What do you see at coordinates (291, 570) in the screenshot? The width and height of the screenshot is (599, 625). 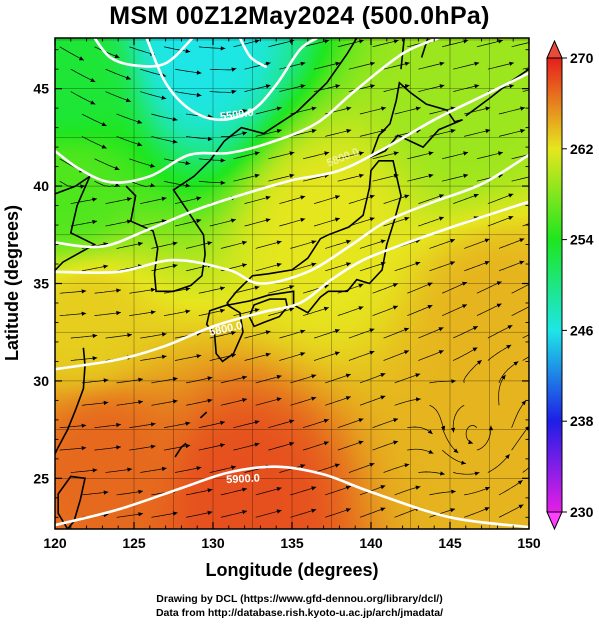 I see `x-axis-label: Longitude (degrees)` at bounding box center [291, 570].